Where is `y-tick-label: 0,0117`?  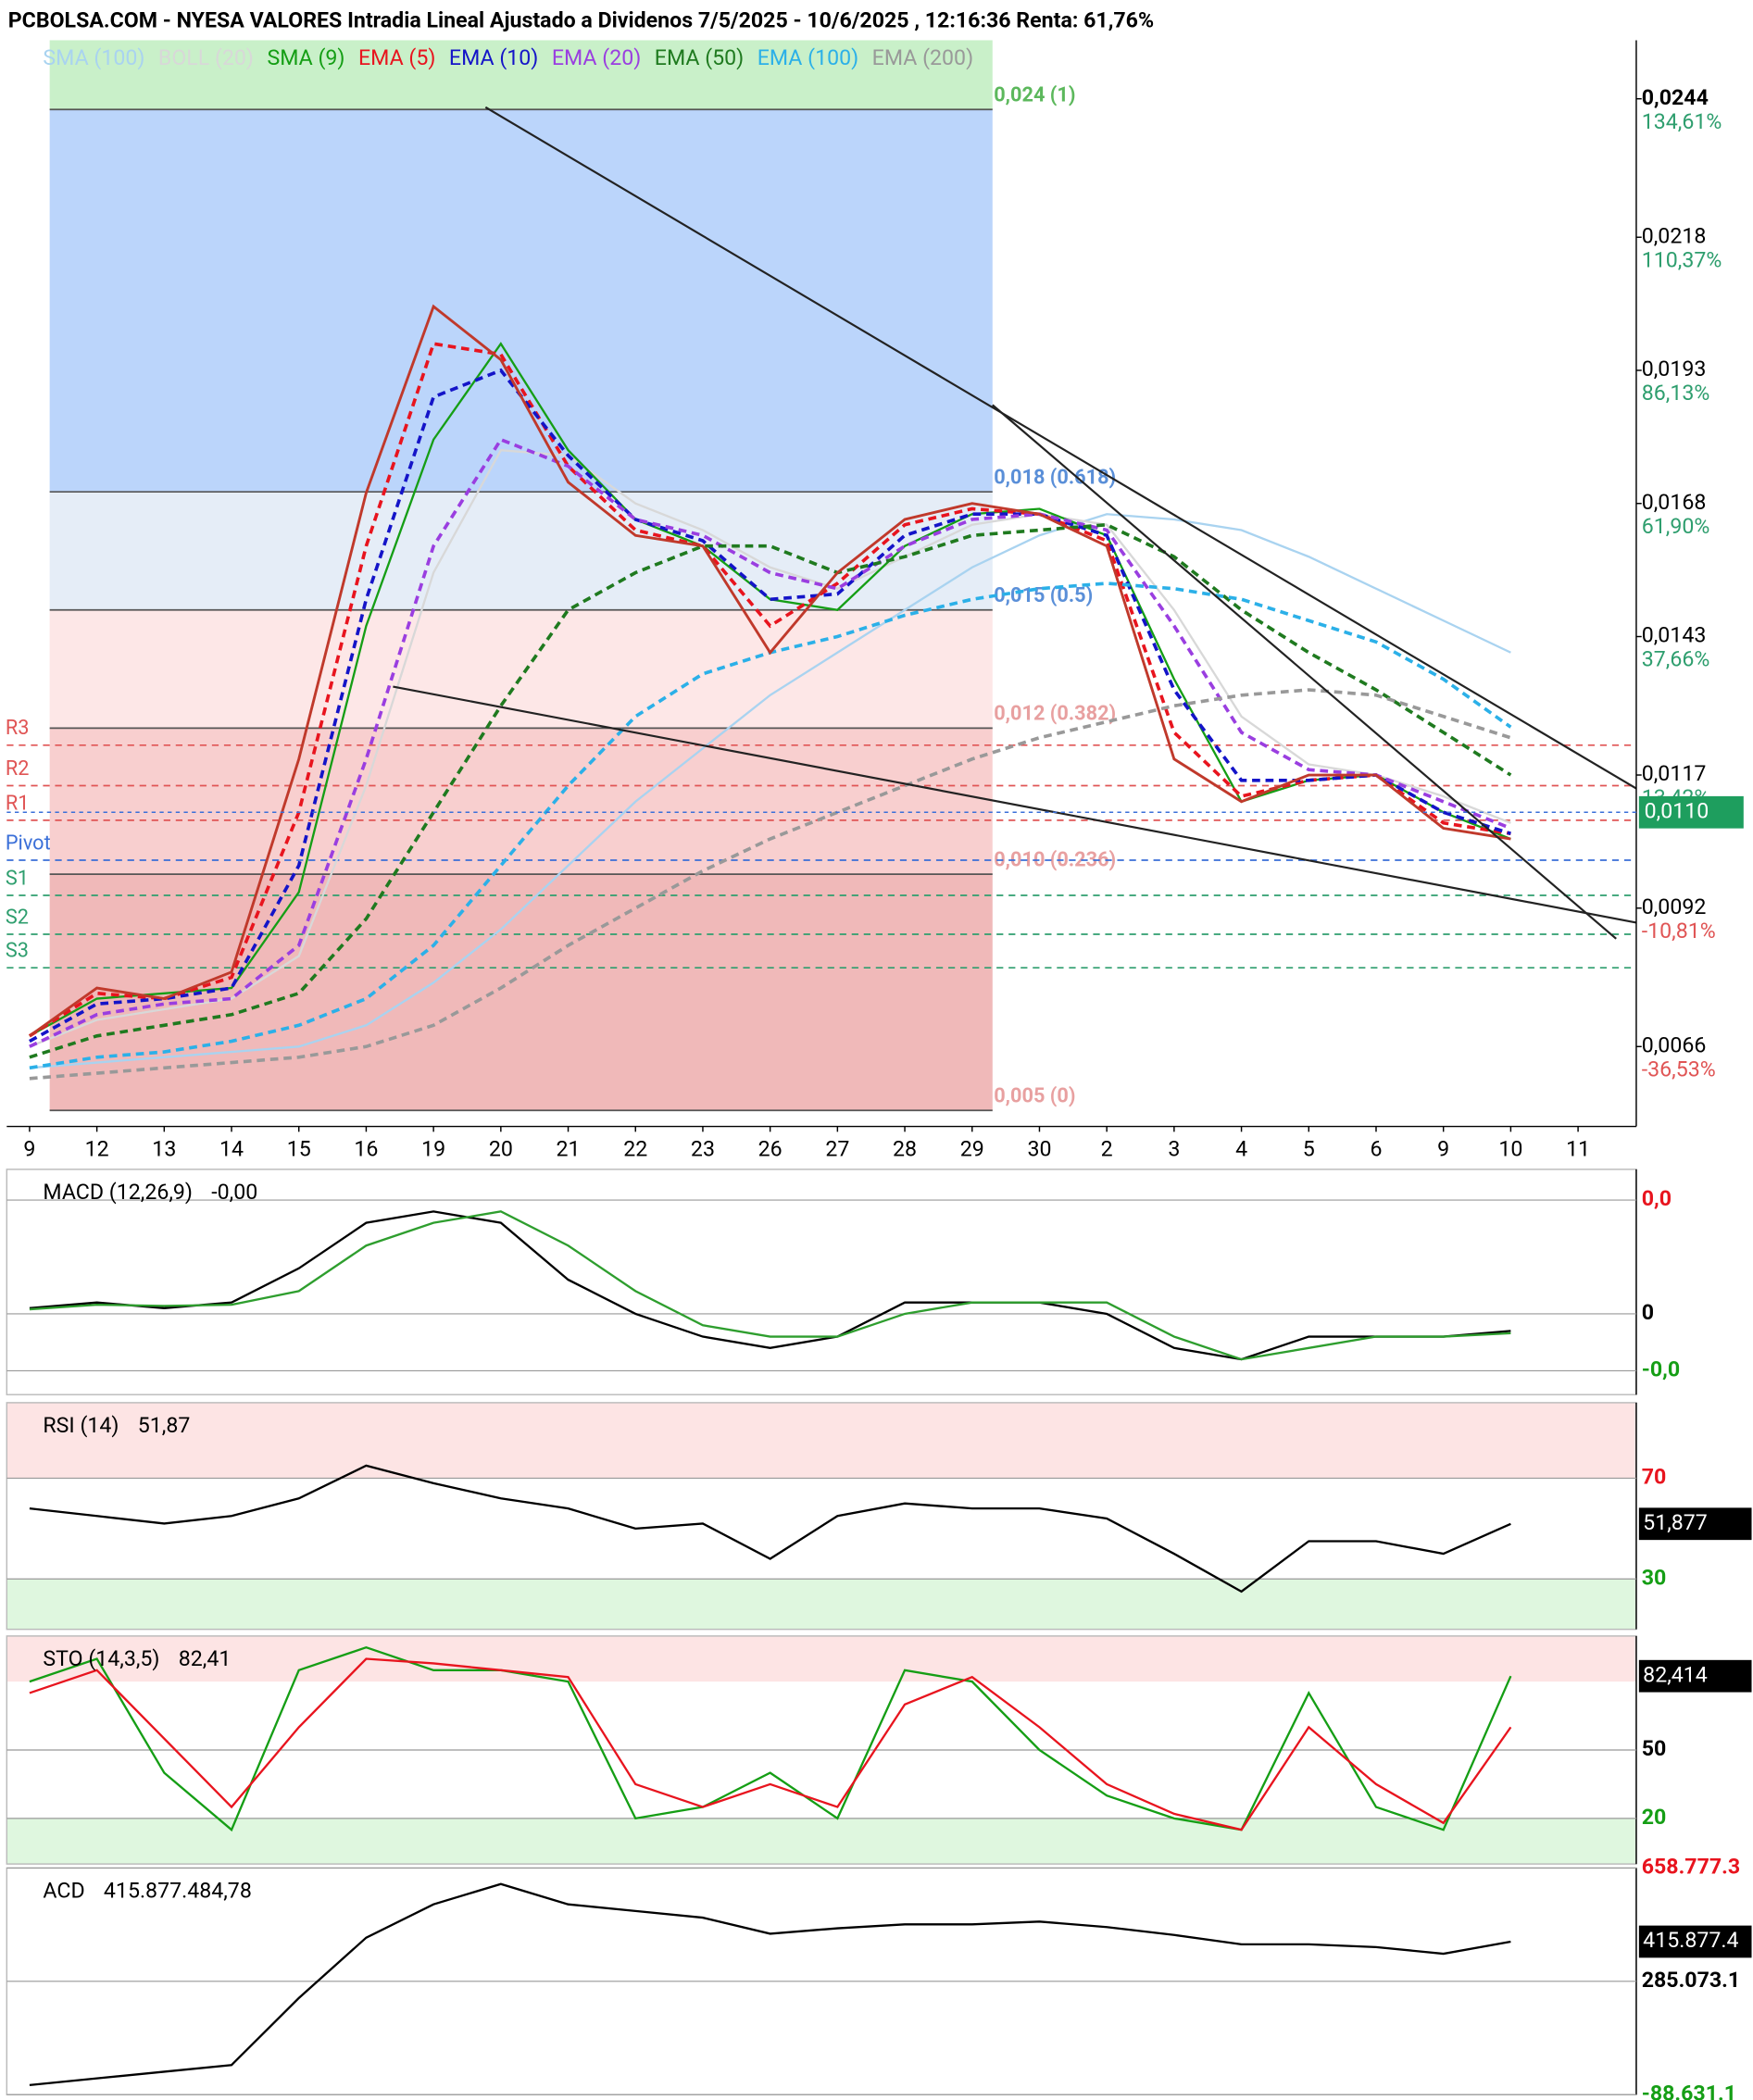 y-tick-label: 0,0117 is located at coordinates (1674, 774).